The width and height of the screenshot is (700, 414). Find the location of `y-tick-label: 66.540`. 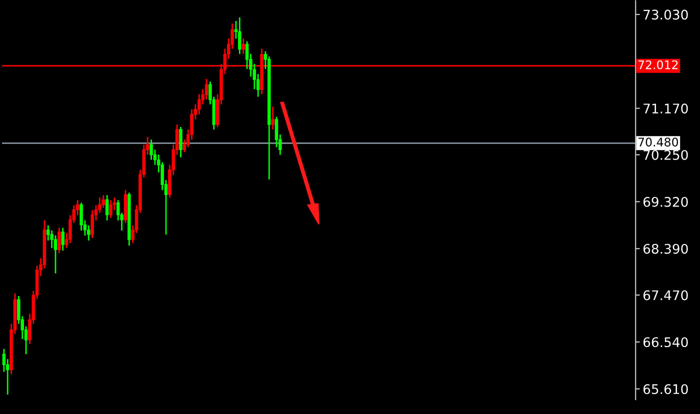

y-tick-label: 66.540 is located at coordinates (665, 342).